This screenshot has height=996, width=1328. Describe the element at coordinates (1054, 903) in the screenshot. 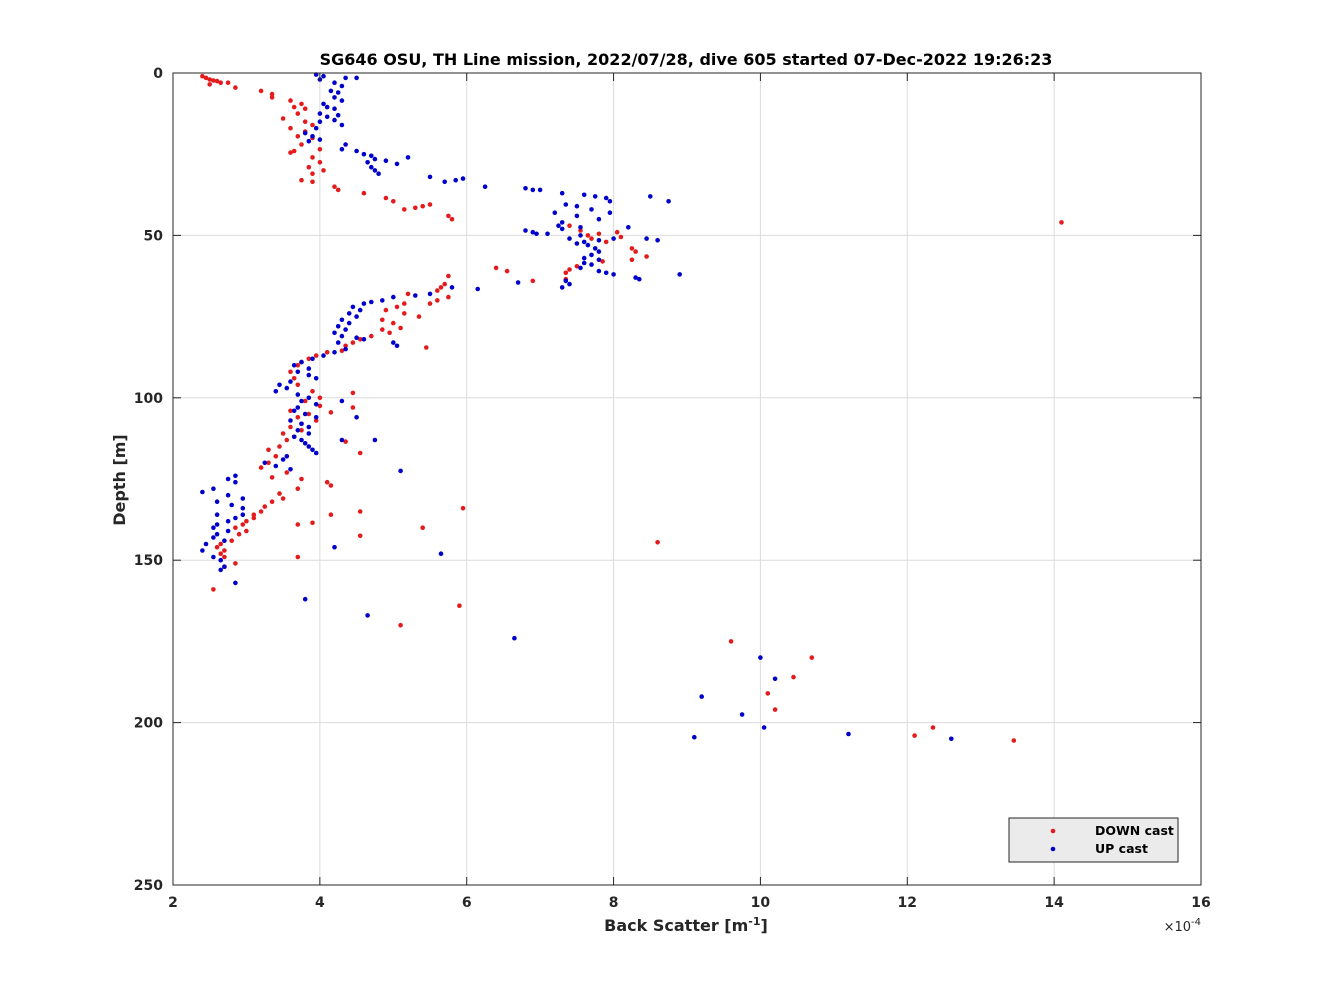

I see `x-tick-label: 14` at that location.